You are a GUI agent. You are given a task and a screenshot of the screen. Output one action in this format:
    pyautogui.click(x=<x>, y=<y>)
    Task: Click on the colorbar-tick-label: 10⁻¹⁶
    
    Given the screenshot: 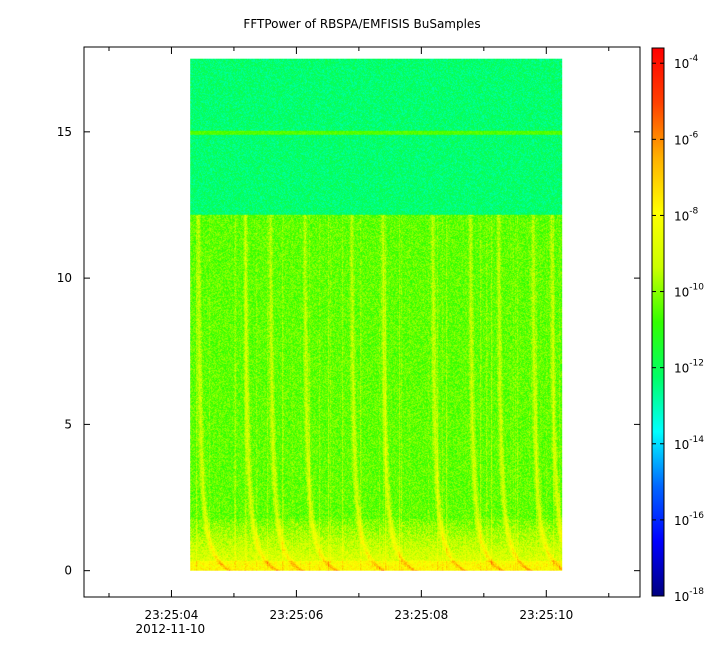 What is the action you would take?
    pyautogui.click(x=689, y=519)
    